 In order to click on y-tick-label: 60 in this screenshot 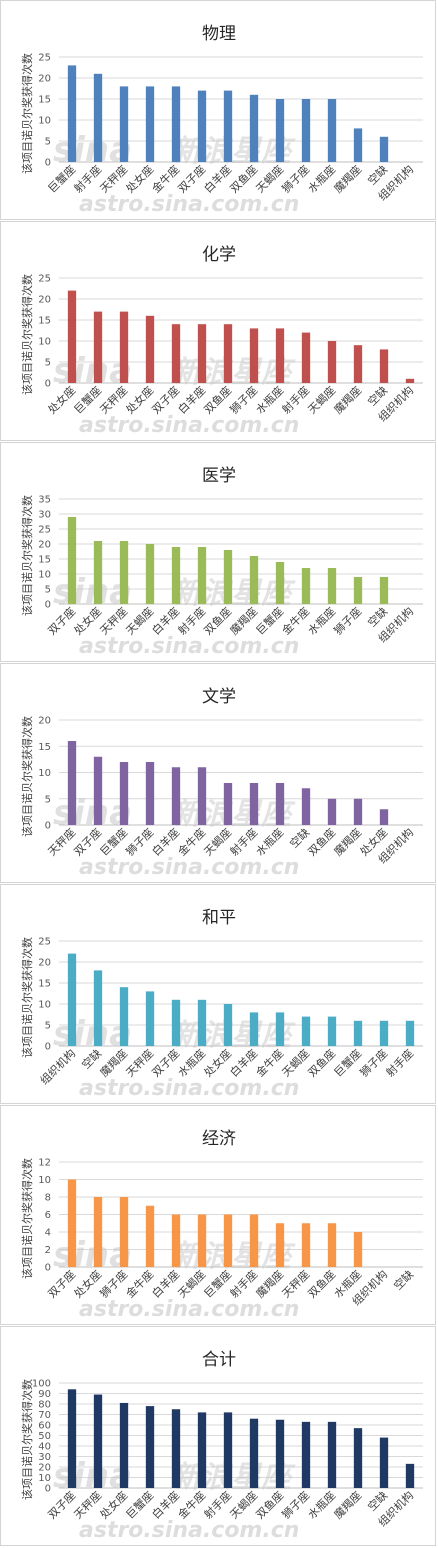, I will do `click(44, 1426)`.